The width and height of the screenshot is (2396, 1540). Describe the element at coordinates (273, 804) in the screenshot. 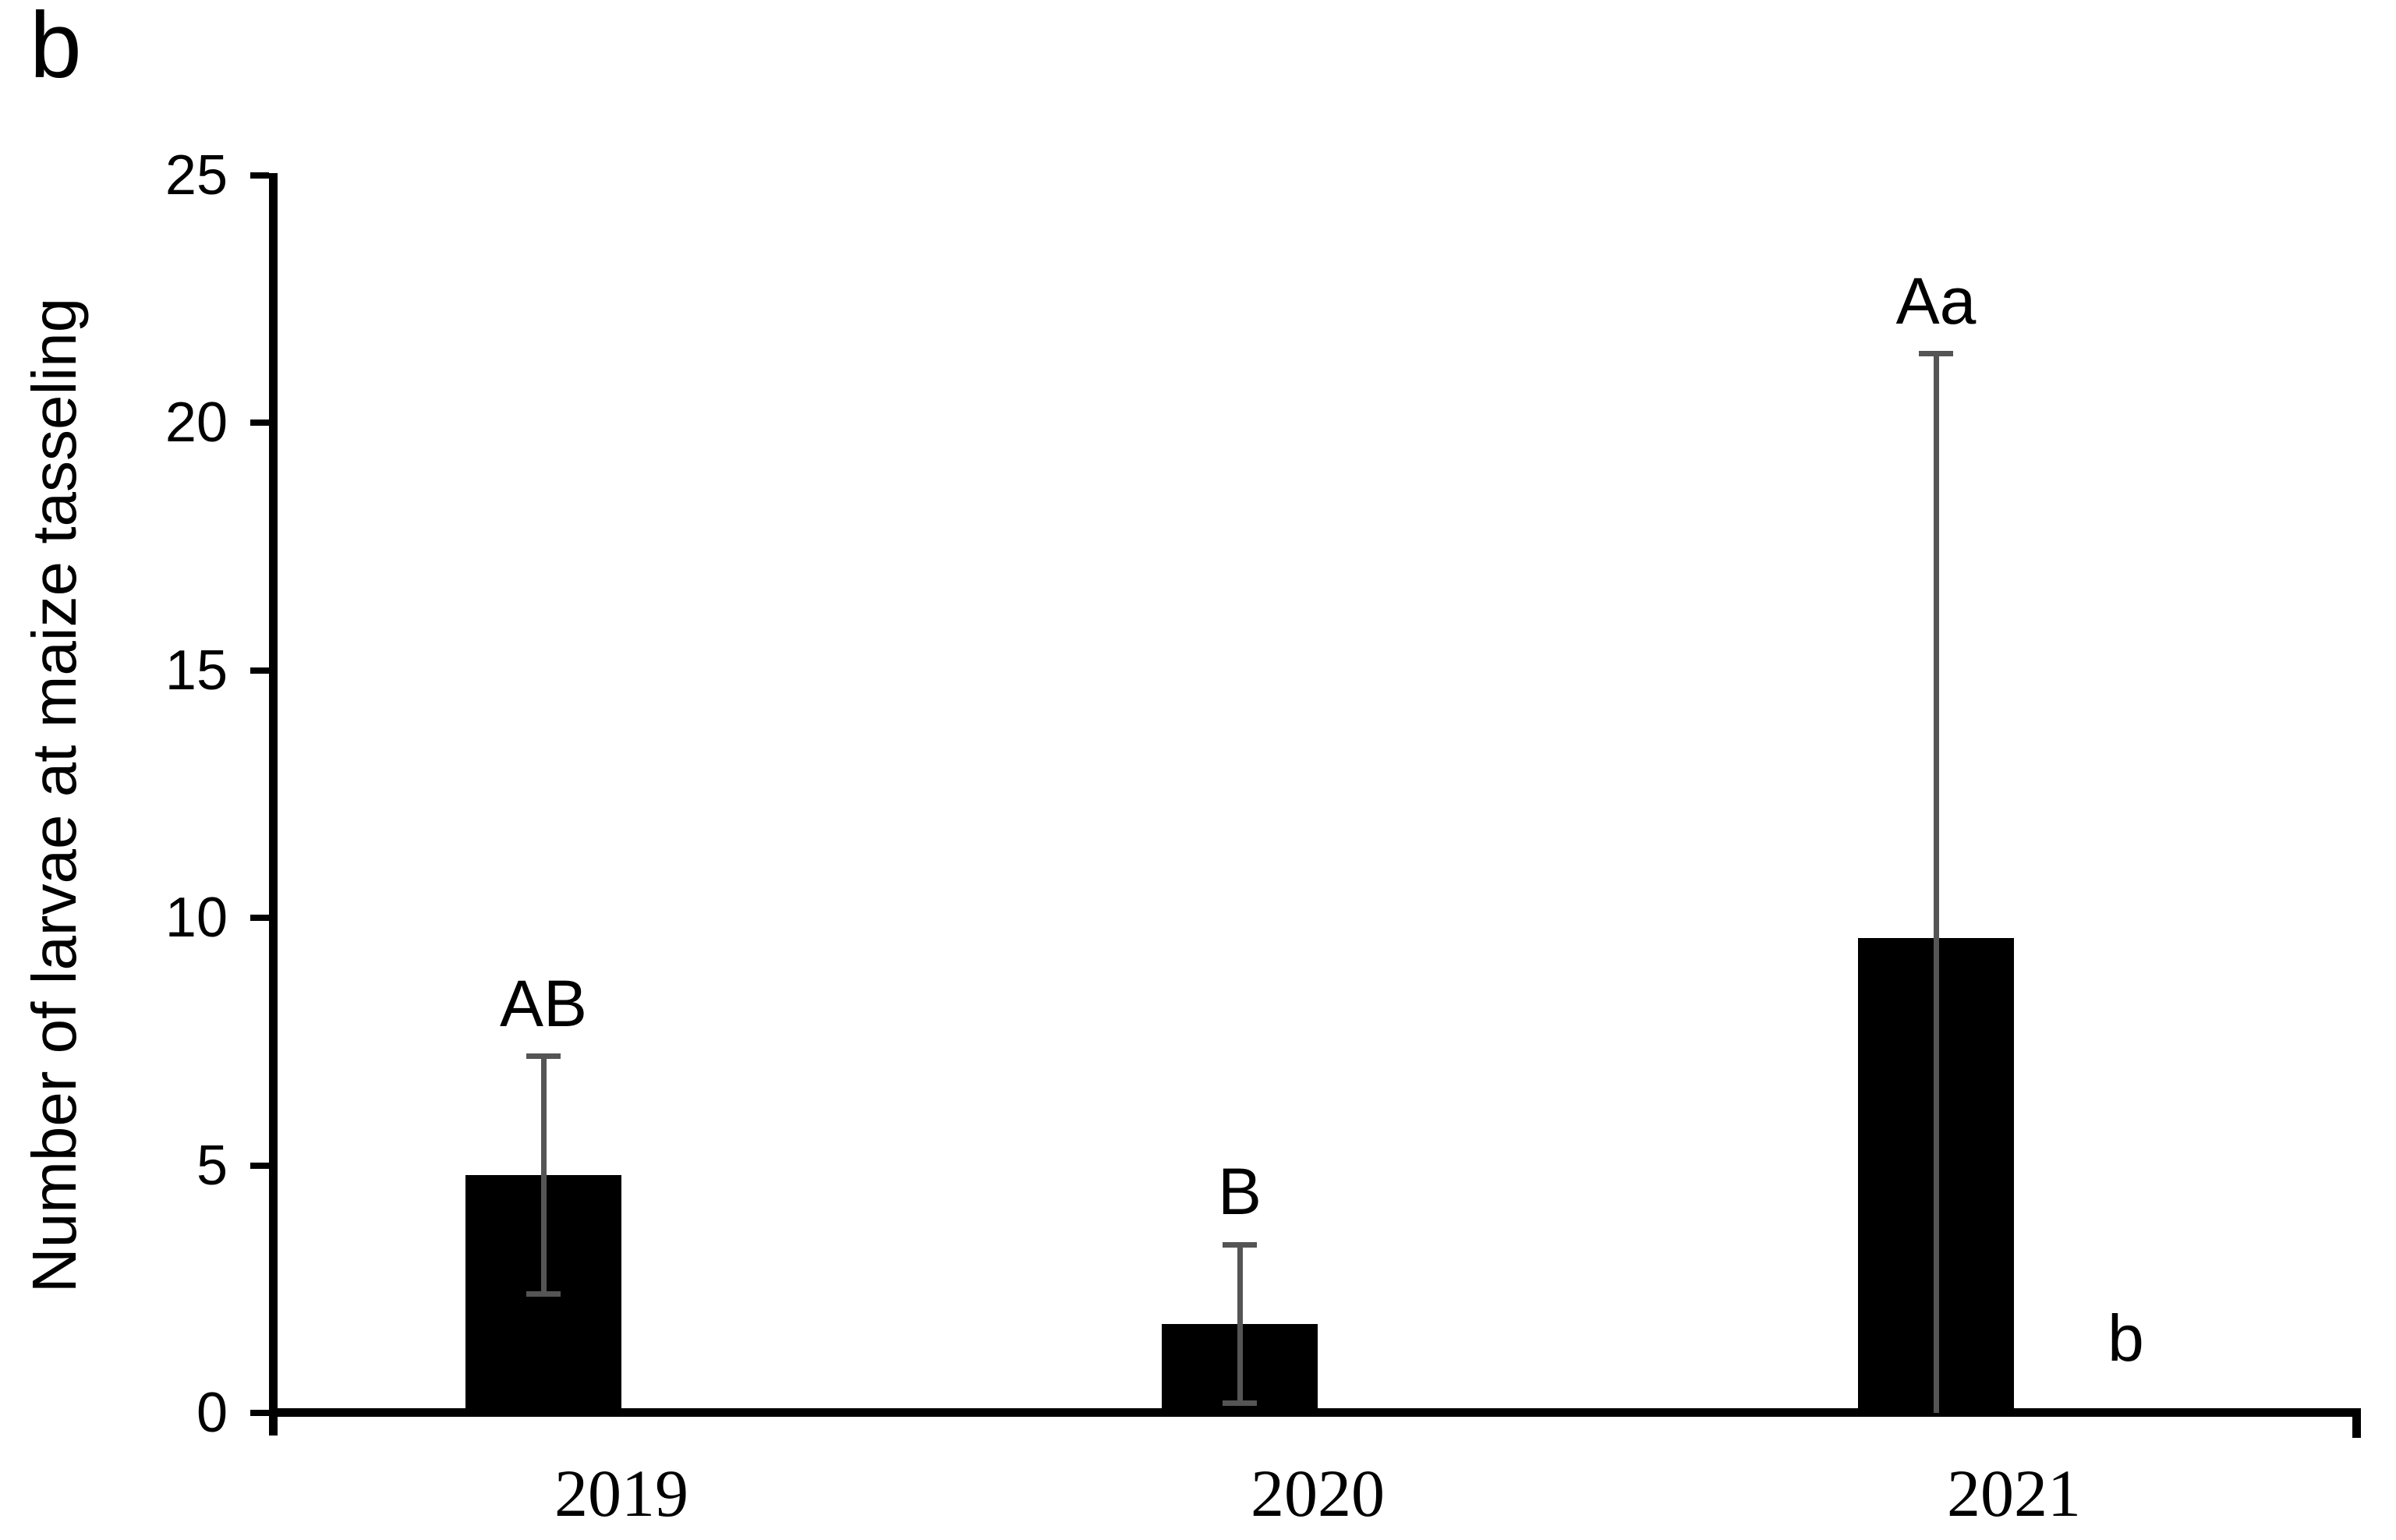

I see `y-axis-line` at that location.